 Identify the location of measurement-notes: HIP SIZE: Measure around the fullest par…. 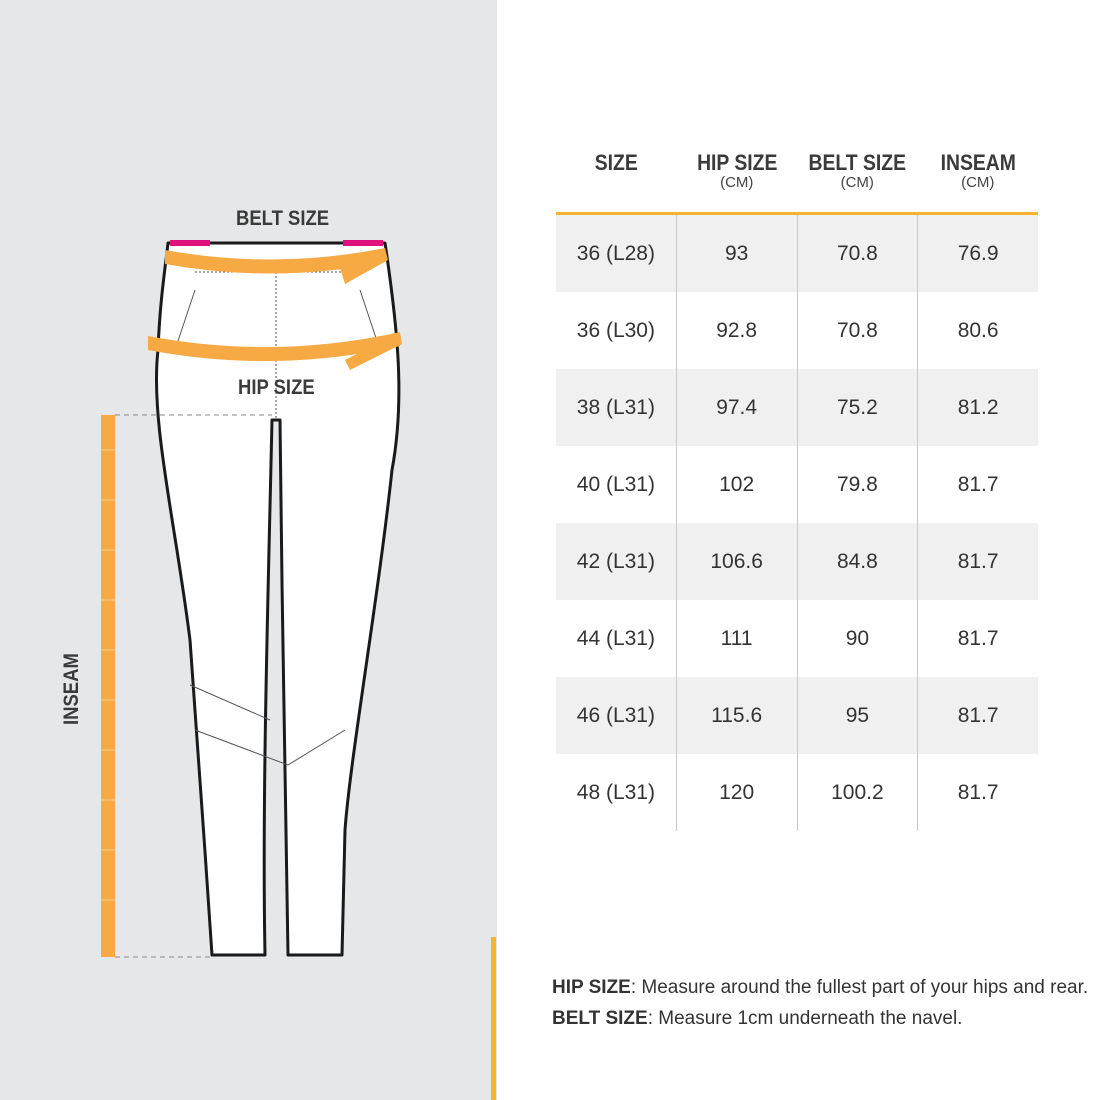
(820, 1003).